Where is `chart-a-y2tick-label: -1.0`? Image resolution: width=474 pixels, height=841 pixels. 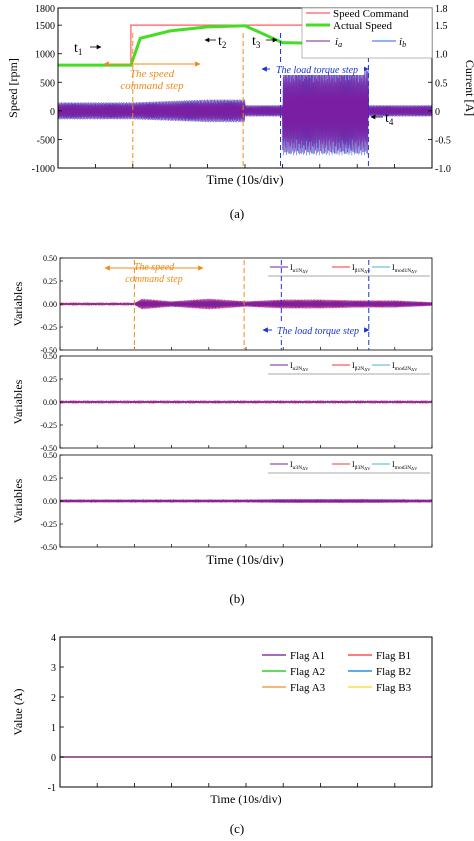
chart-a-y2tick-label: -1.0 is located at coordinates (443, 169).